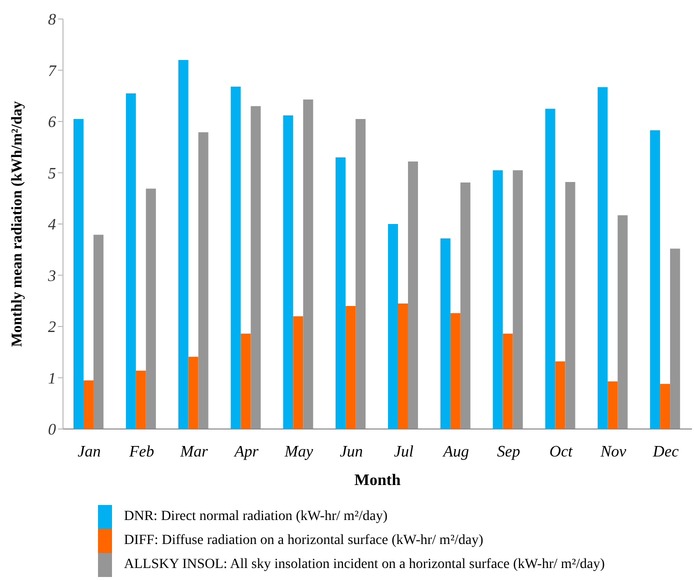 The image size is (694, 580). What do you see at coordinates (141, 451) in the screenshot?
I see `x-tick-label: Feb` at bounding box center [141, 451].